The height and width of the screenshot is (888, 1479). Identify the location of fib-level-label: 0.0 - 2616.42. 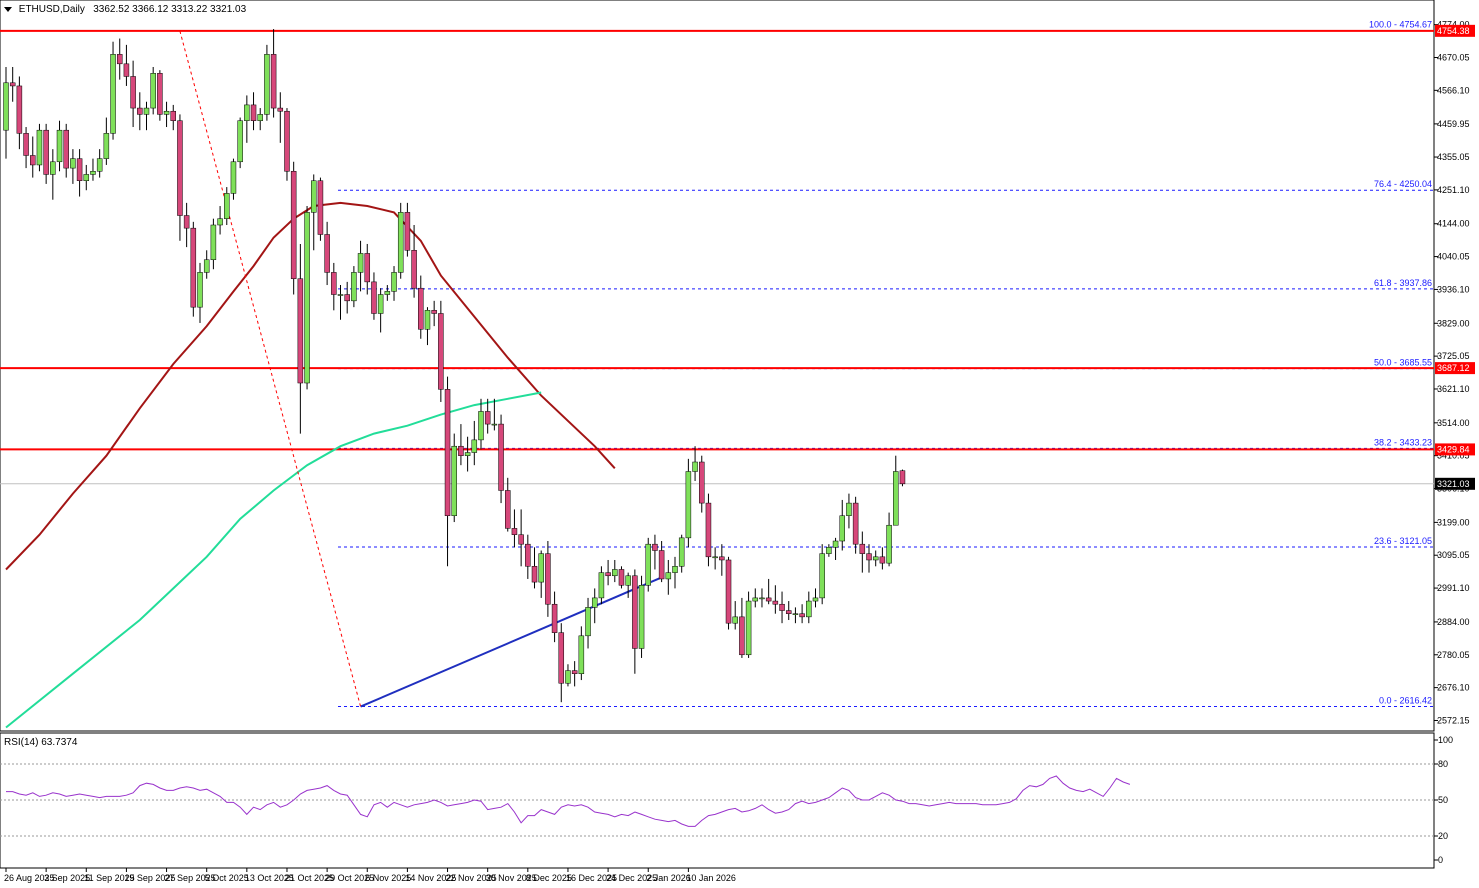
(1405, 700).